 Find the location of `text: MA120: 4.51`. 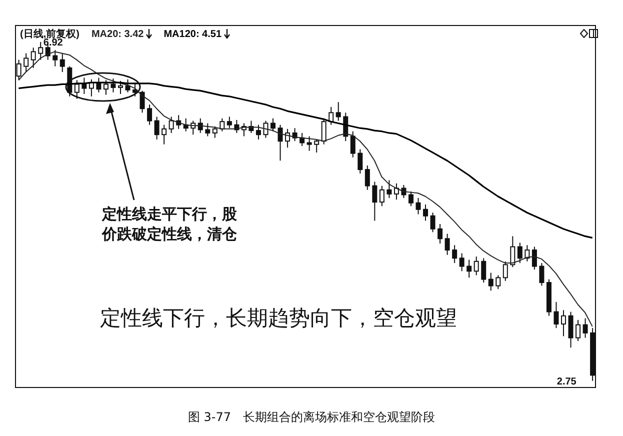

text: MA120: 4.51 is located at coordinates (193, 34).